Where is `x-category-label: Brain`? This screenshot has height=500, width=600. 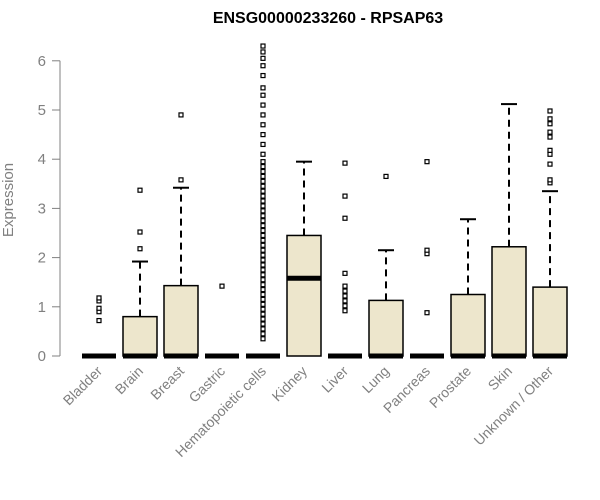 x-category-label: Brain is located at coordinates (129, 380).